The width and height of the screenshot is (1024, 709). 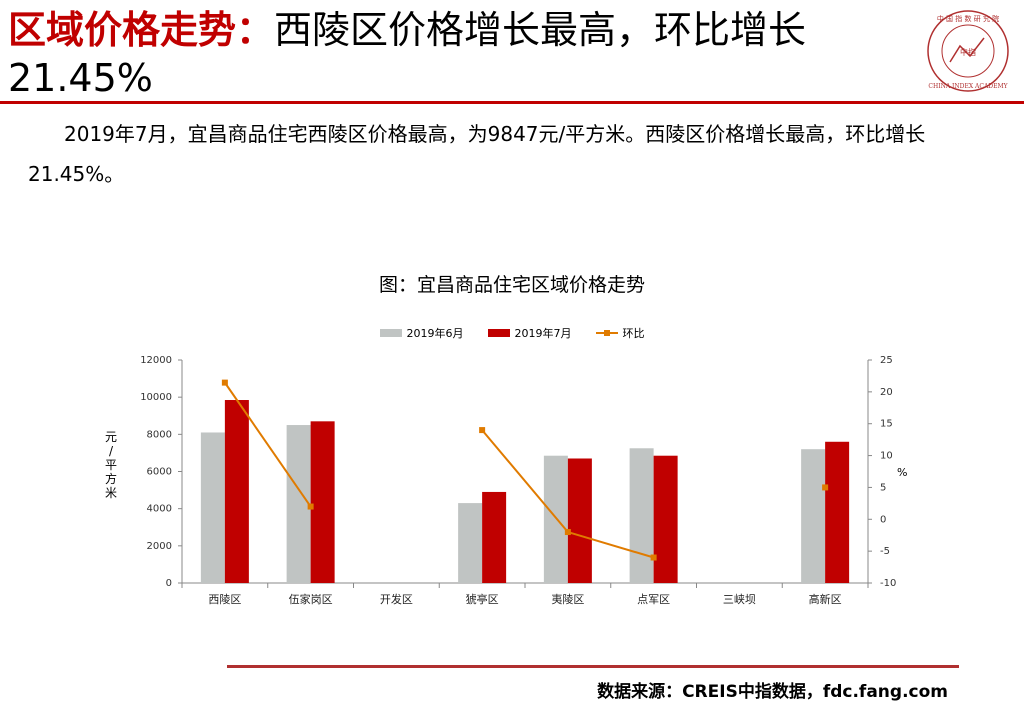 I want to click on chart-legend: 2019年6月 2019年7月 环比, so click(x=512, y=333).